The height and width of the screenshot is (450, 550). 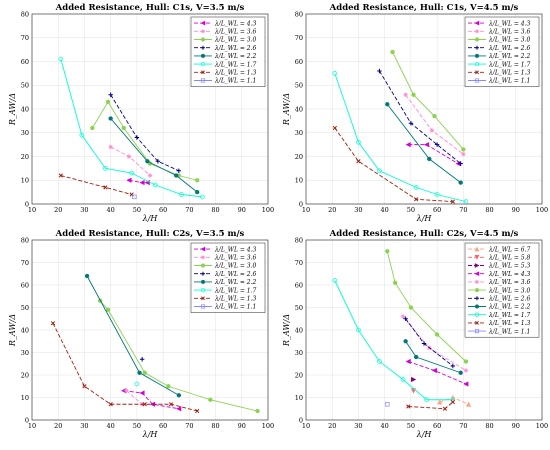 I want to click on chart-title: Added Resistance, Hull: C2s, V=4.5 m/s, so click(x=424, y=234).